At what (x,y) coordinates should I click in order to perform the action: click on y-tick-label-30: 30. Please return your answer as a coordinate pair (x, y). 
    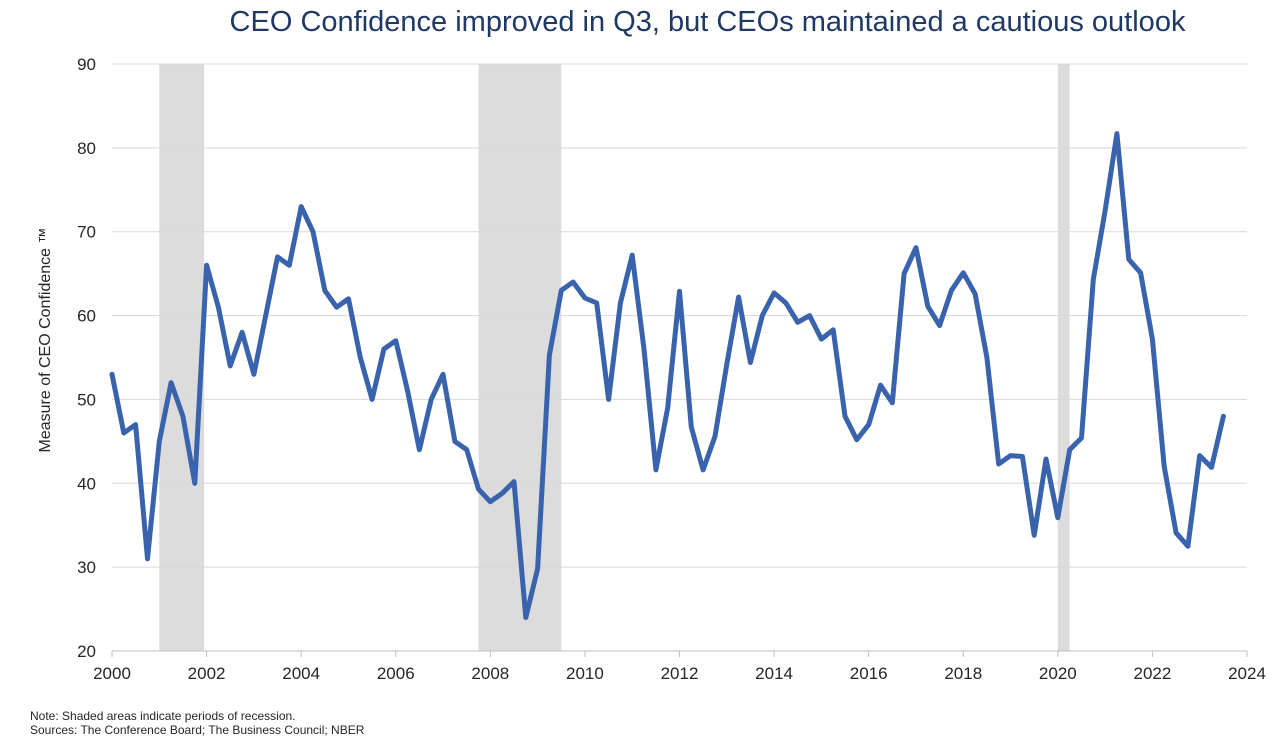
    Looking at the image, I should click on (86, 567).